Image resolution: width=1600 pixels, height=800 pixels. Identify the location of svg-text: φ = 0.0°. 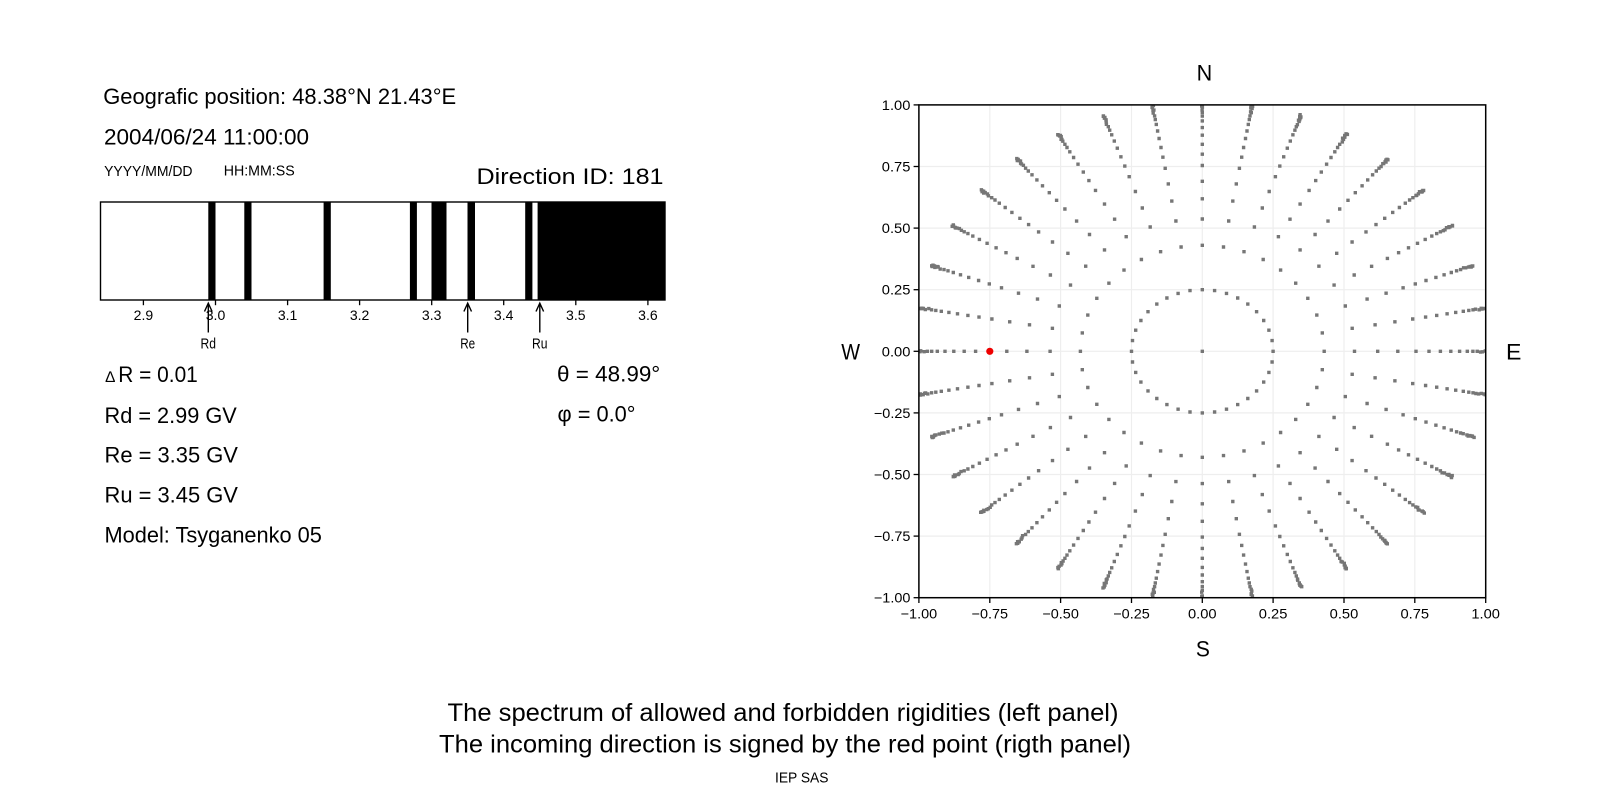
(597, 414).